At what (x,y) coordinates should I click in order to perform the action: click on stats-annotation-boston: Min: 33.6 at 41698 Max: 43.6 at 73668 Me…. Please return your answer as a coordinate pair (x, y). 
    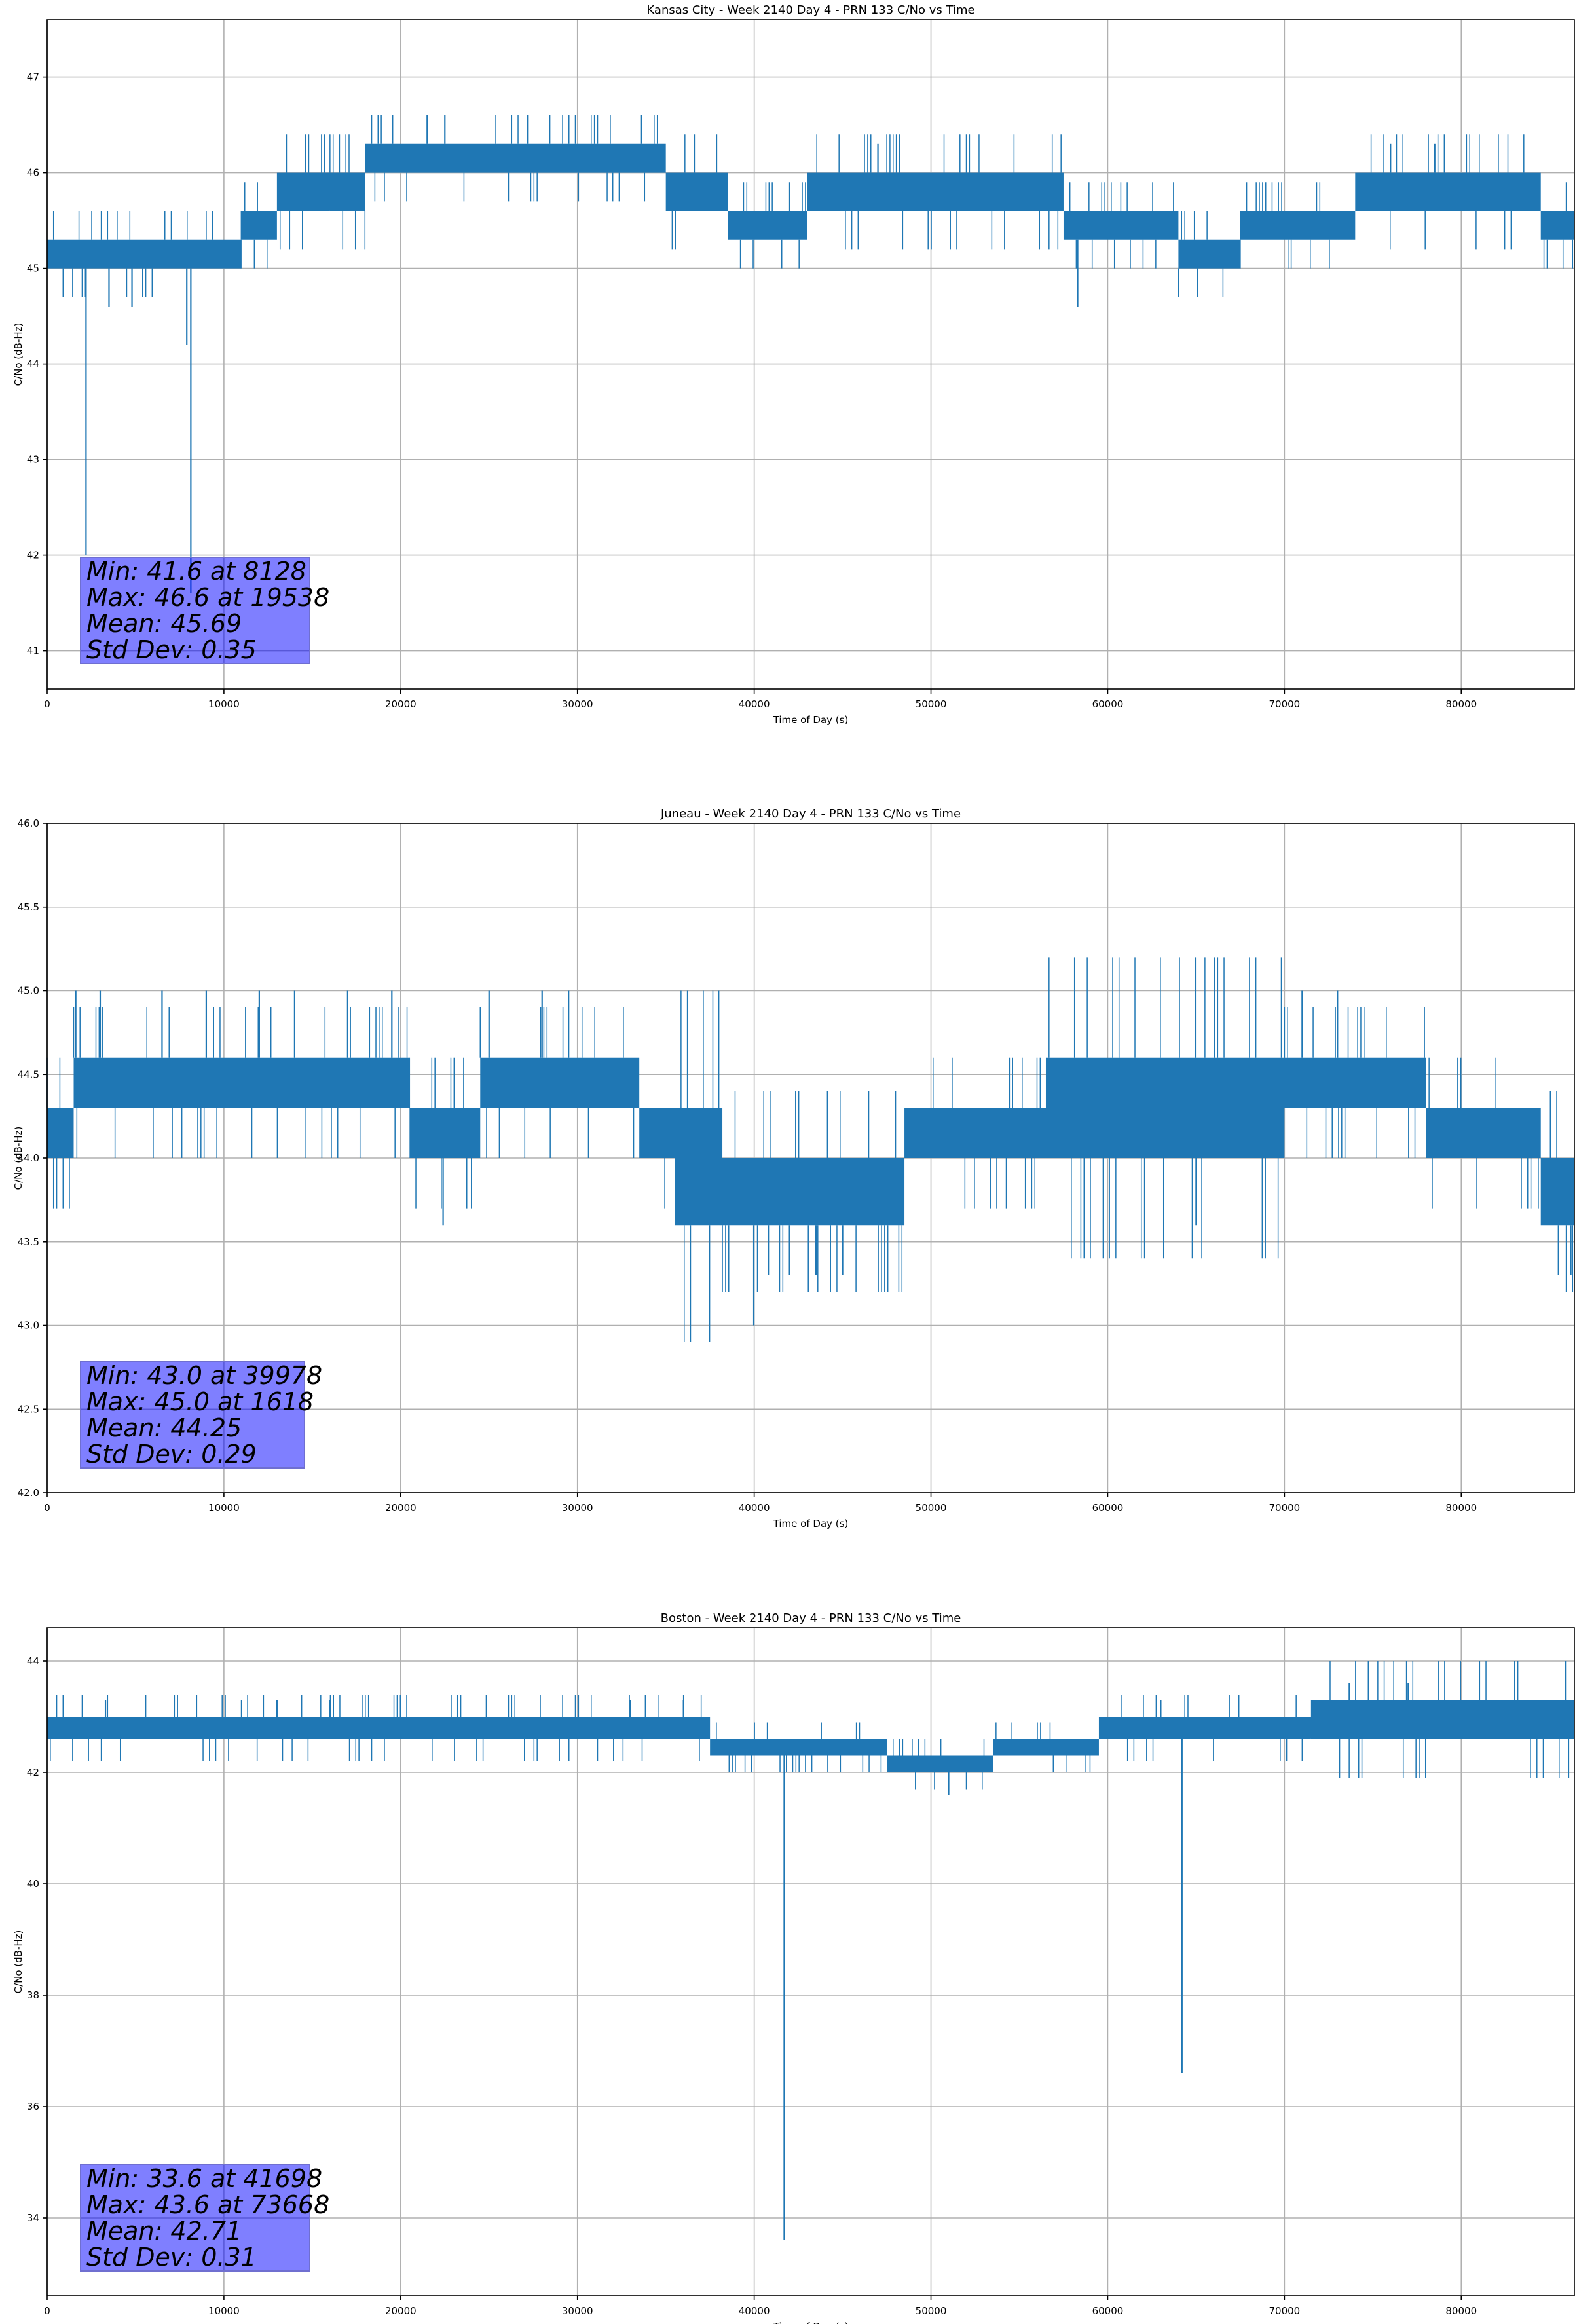
    Looking at the image, I should click on (205, 2218).